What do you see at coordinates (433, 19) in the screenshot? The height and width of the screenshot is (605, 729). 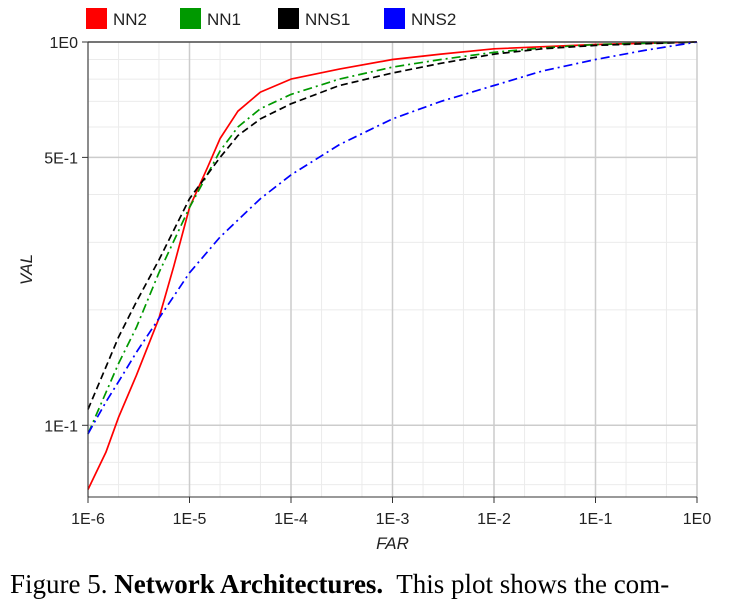 I see `legend-label-nns2: NNS2` at bounding box center [433, 19].